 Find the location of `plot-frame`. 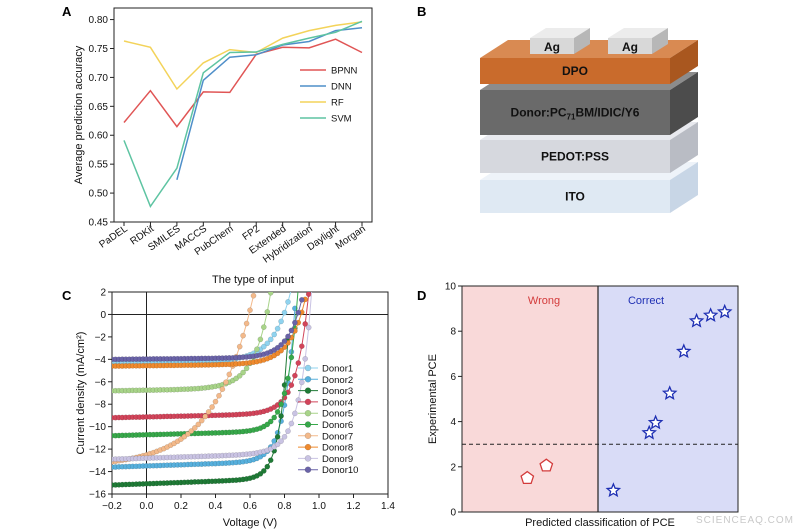

plot-frame is located at coordinates (243, 115).